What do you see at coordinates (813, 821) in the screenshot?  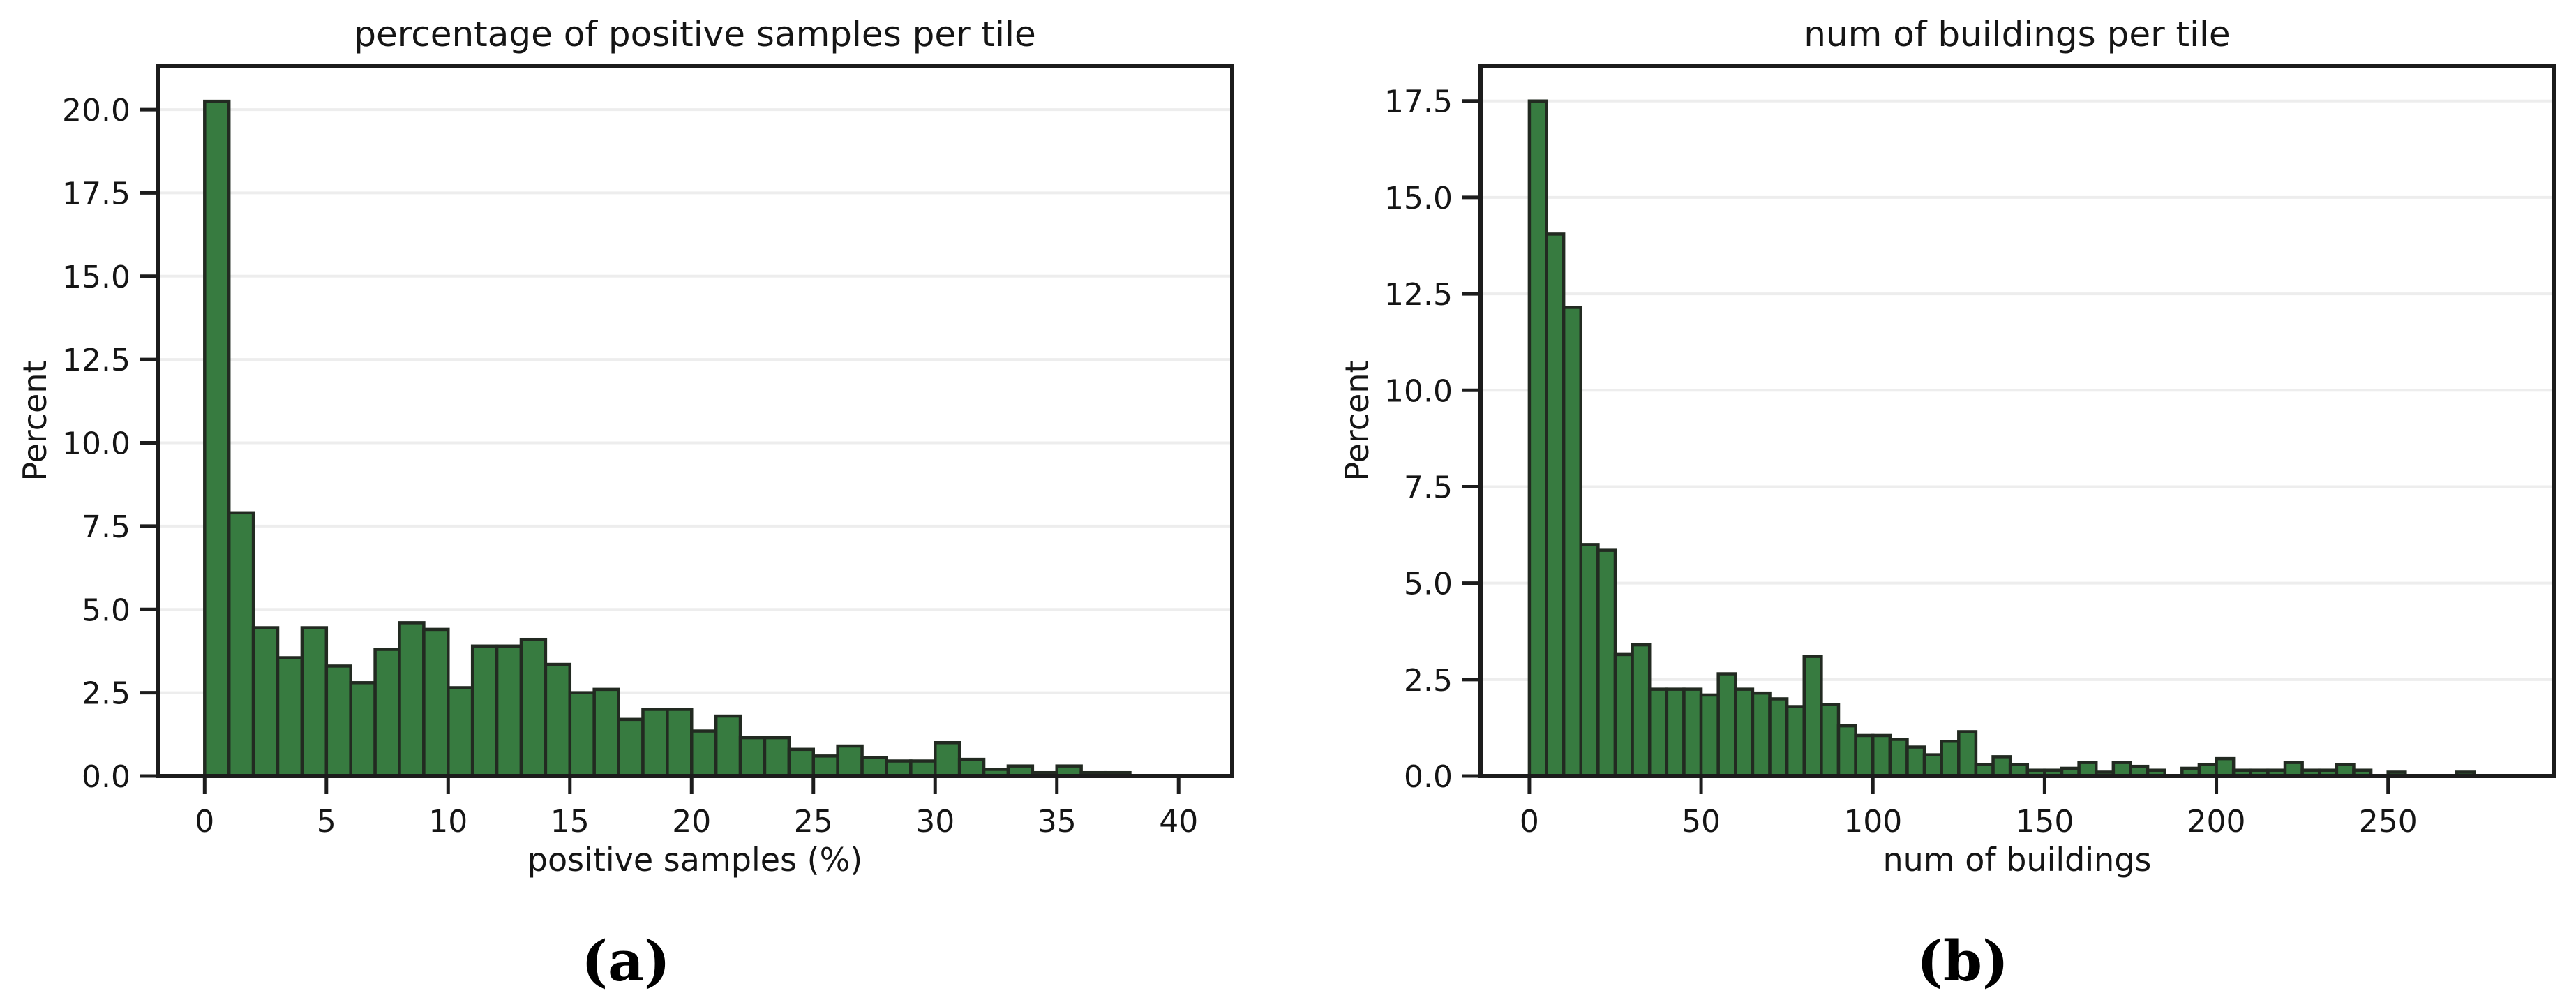 I see `x-tick-label: 25` at bounding box center [813, 821].